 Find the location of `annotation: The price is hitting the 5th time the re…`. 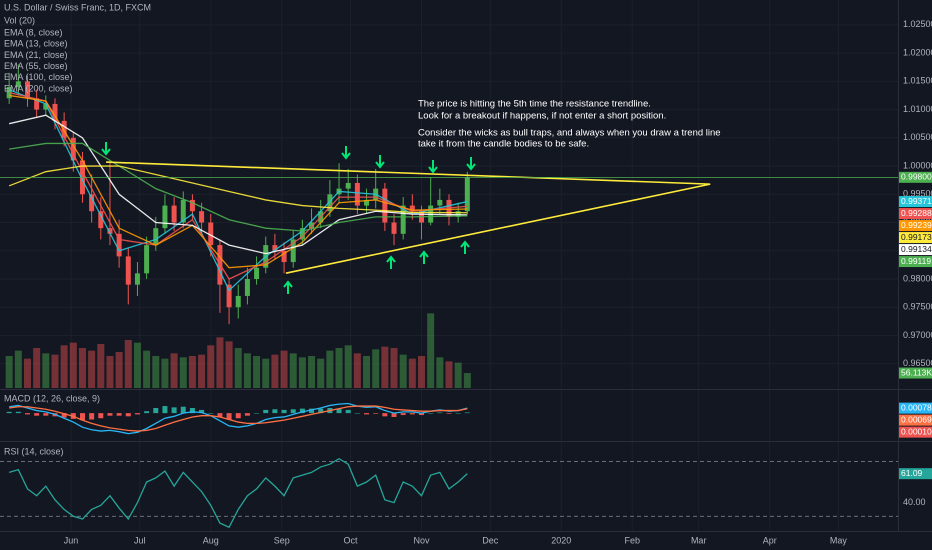

annotation: The price is hitting the 5th time the re… is located at coordinates (534, 104).